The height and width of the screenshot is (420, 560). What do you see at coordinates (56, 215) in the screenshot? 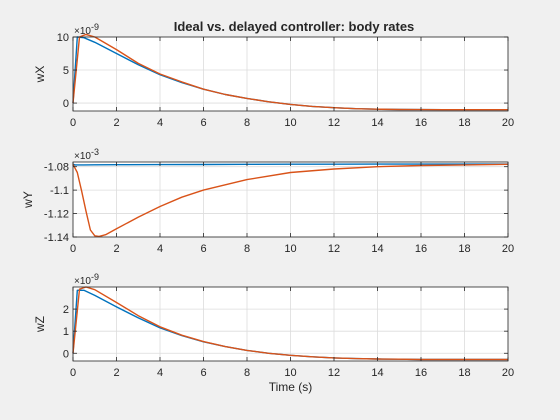
I see `y-tick-label: -1.12` at bounding box center [56, 215].